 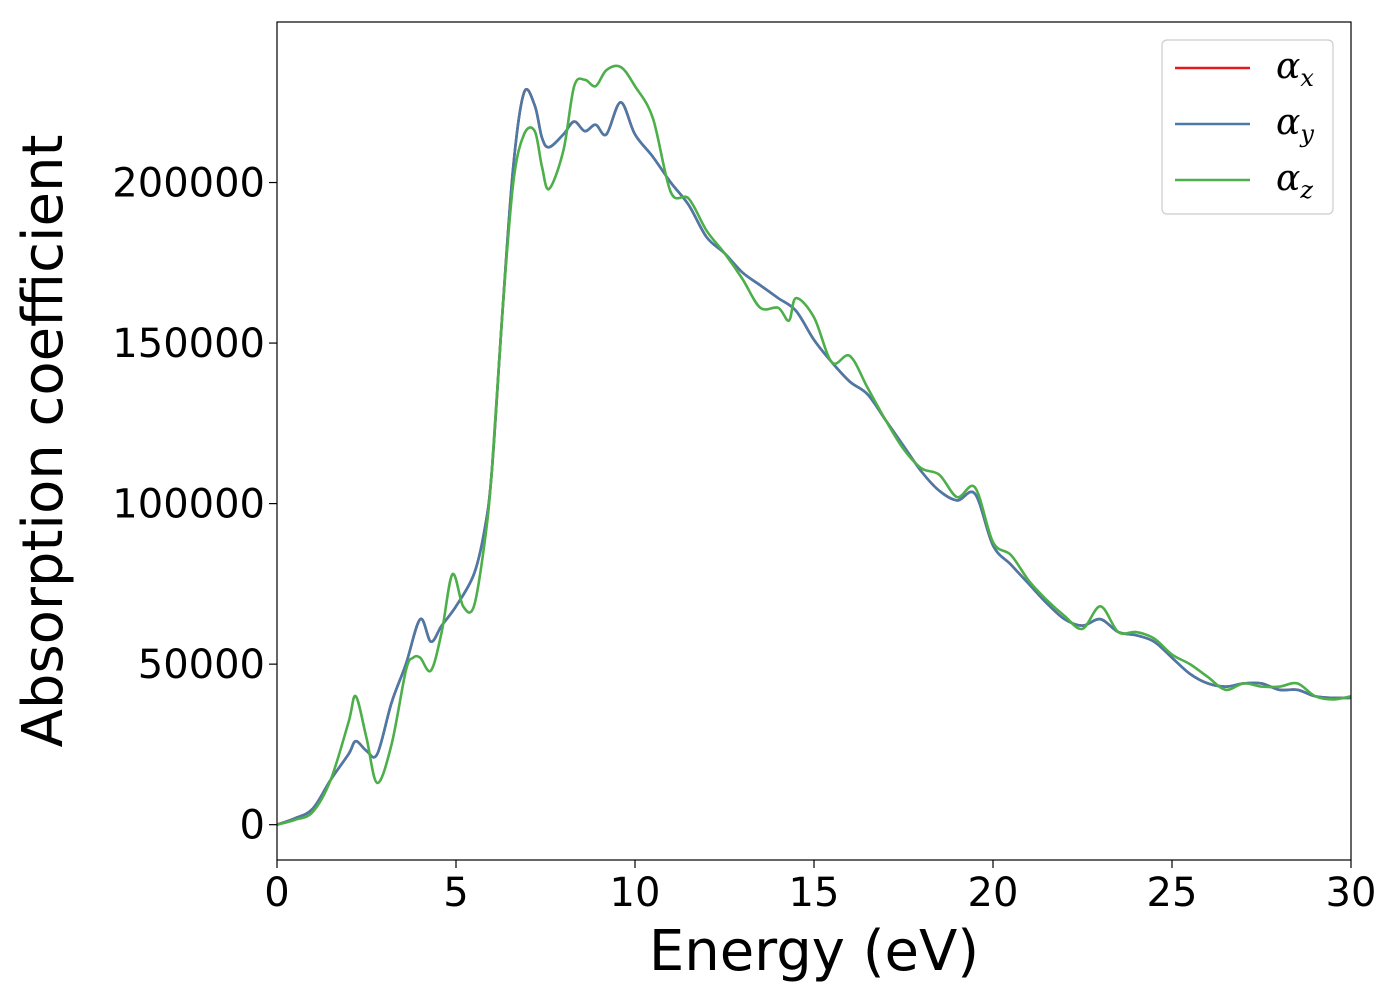 I want to click on x-tick-label: 5, so click(x=455, y=893).